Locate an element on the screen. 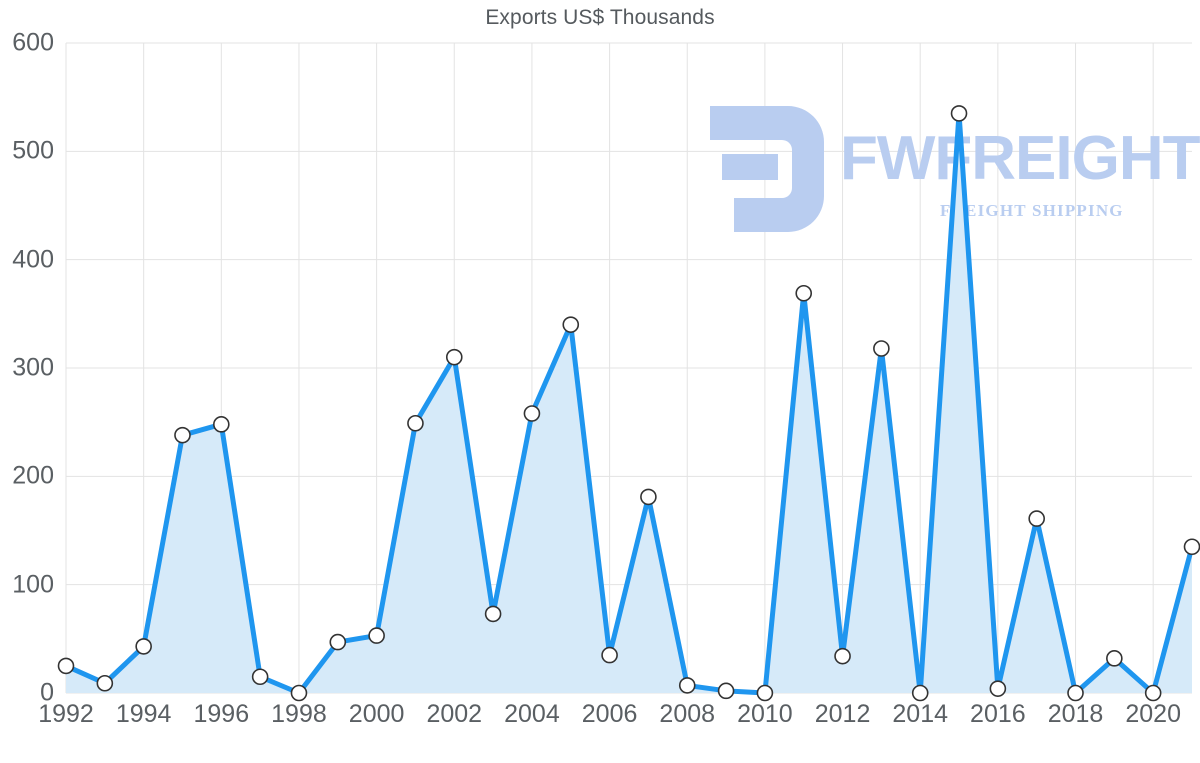 The image size is (1200, 763). data-point-marker: 1996: 248 is located at coordinates (221, 424).